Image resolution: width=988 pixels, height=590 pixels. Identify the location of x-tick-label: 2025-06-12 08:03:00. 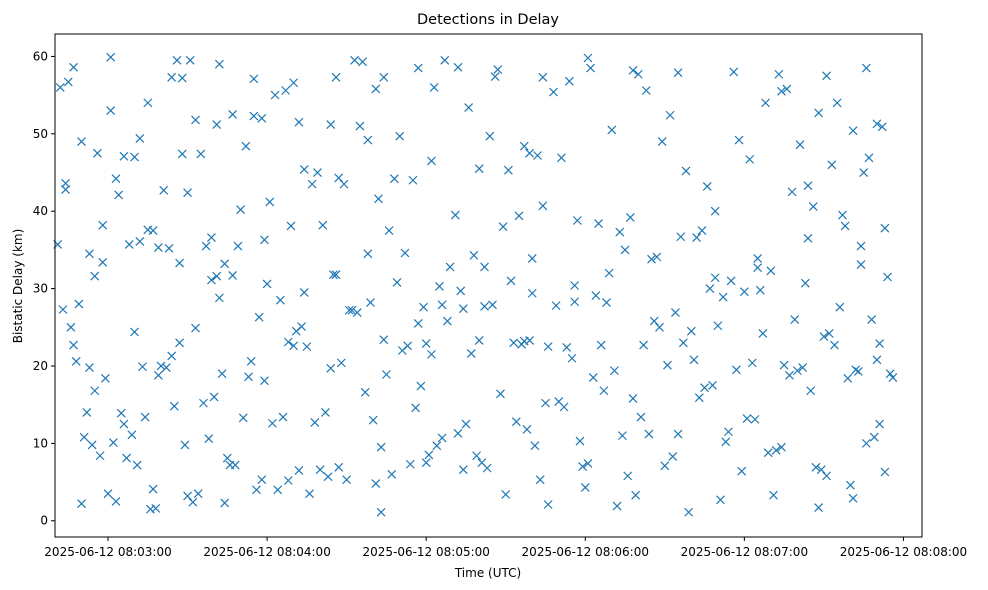
(107, 552).